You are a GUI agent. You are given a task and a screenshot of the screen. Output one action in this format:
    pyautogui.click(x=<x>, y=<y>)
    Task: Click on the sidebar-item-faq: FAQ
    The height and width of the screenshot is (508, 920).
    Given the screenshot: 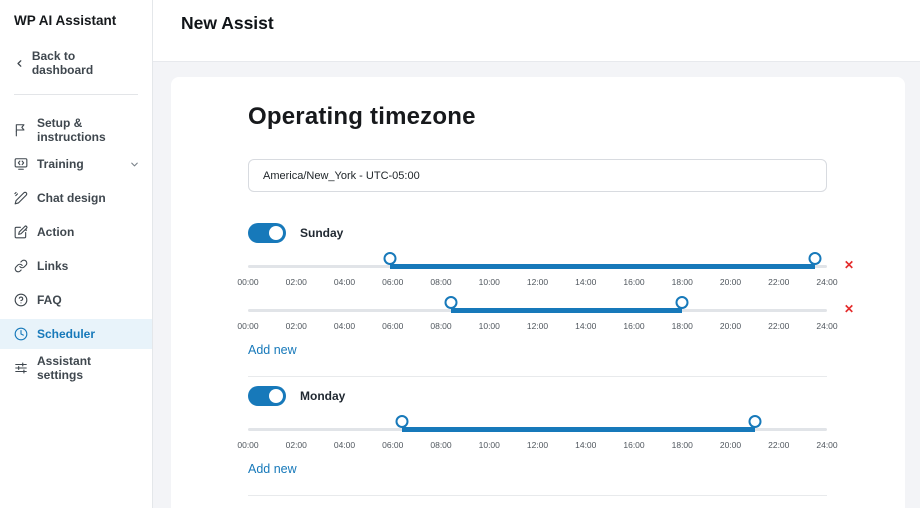 What is the action you would take?
    pyautogui.click(x=76, y=300)
    